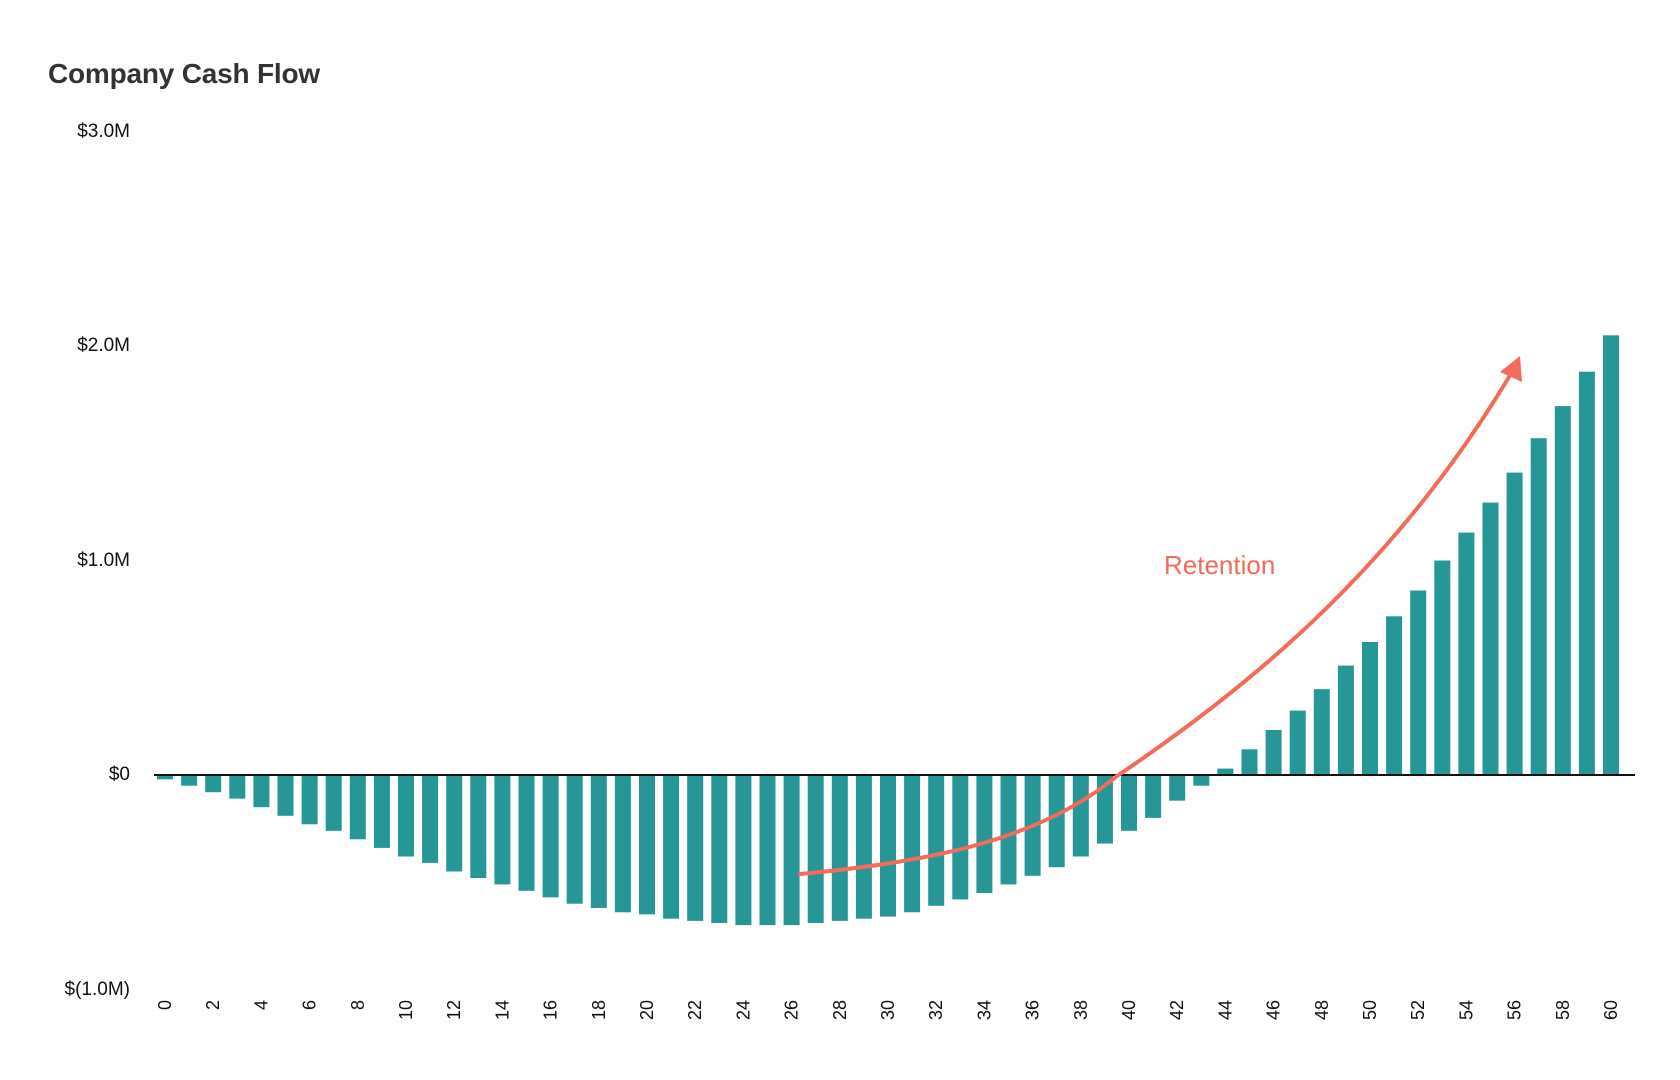 The width and height of the screenshot is (1680, 1080). What do you see at coordinates (165, 1005) in the screenshot?
I see `x-tick-label: 0` at bounding box center [165, 1005].